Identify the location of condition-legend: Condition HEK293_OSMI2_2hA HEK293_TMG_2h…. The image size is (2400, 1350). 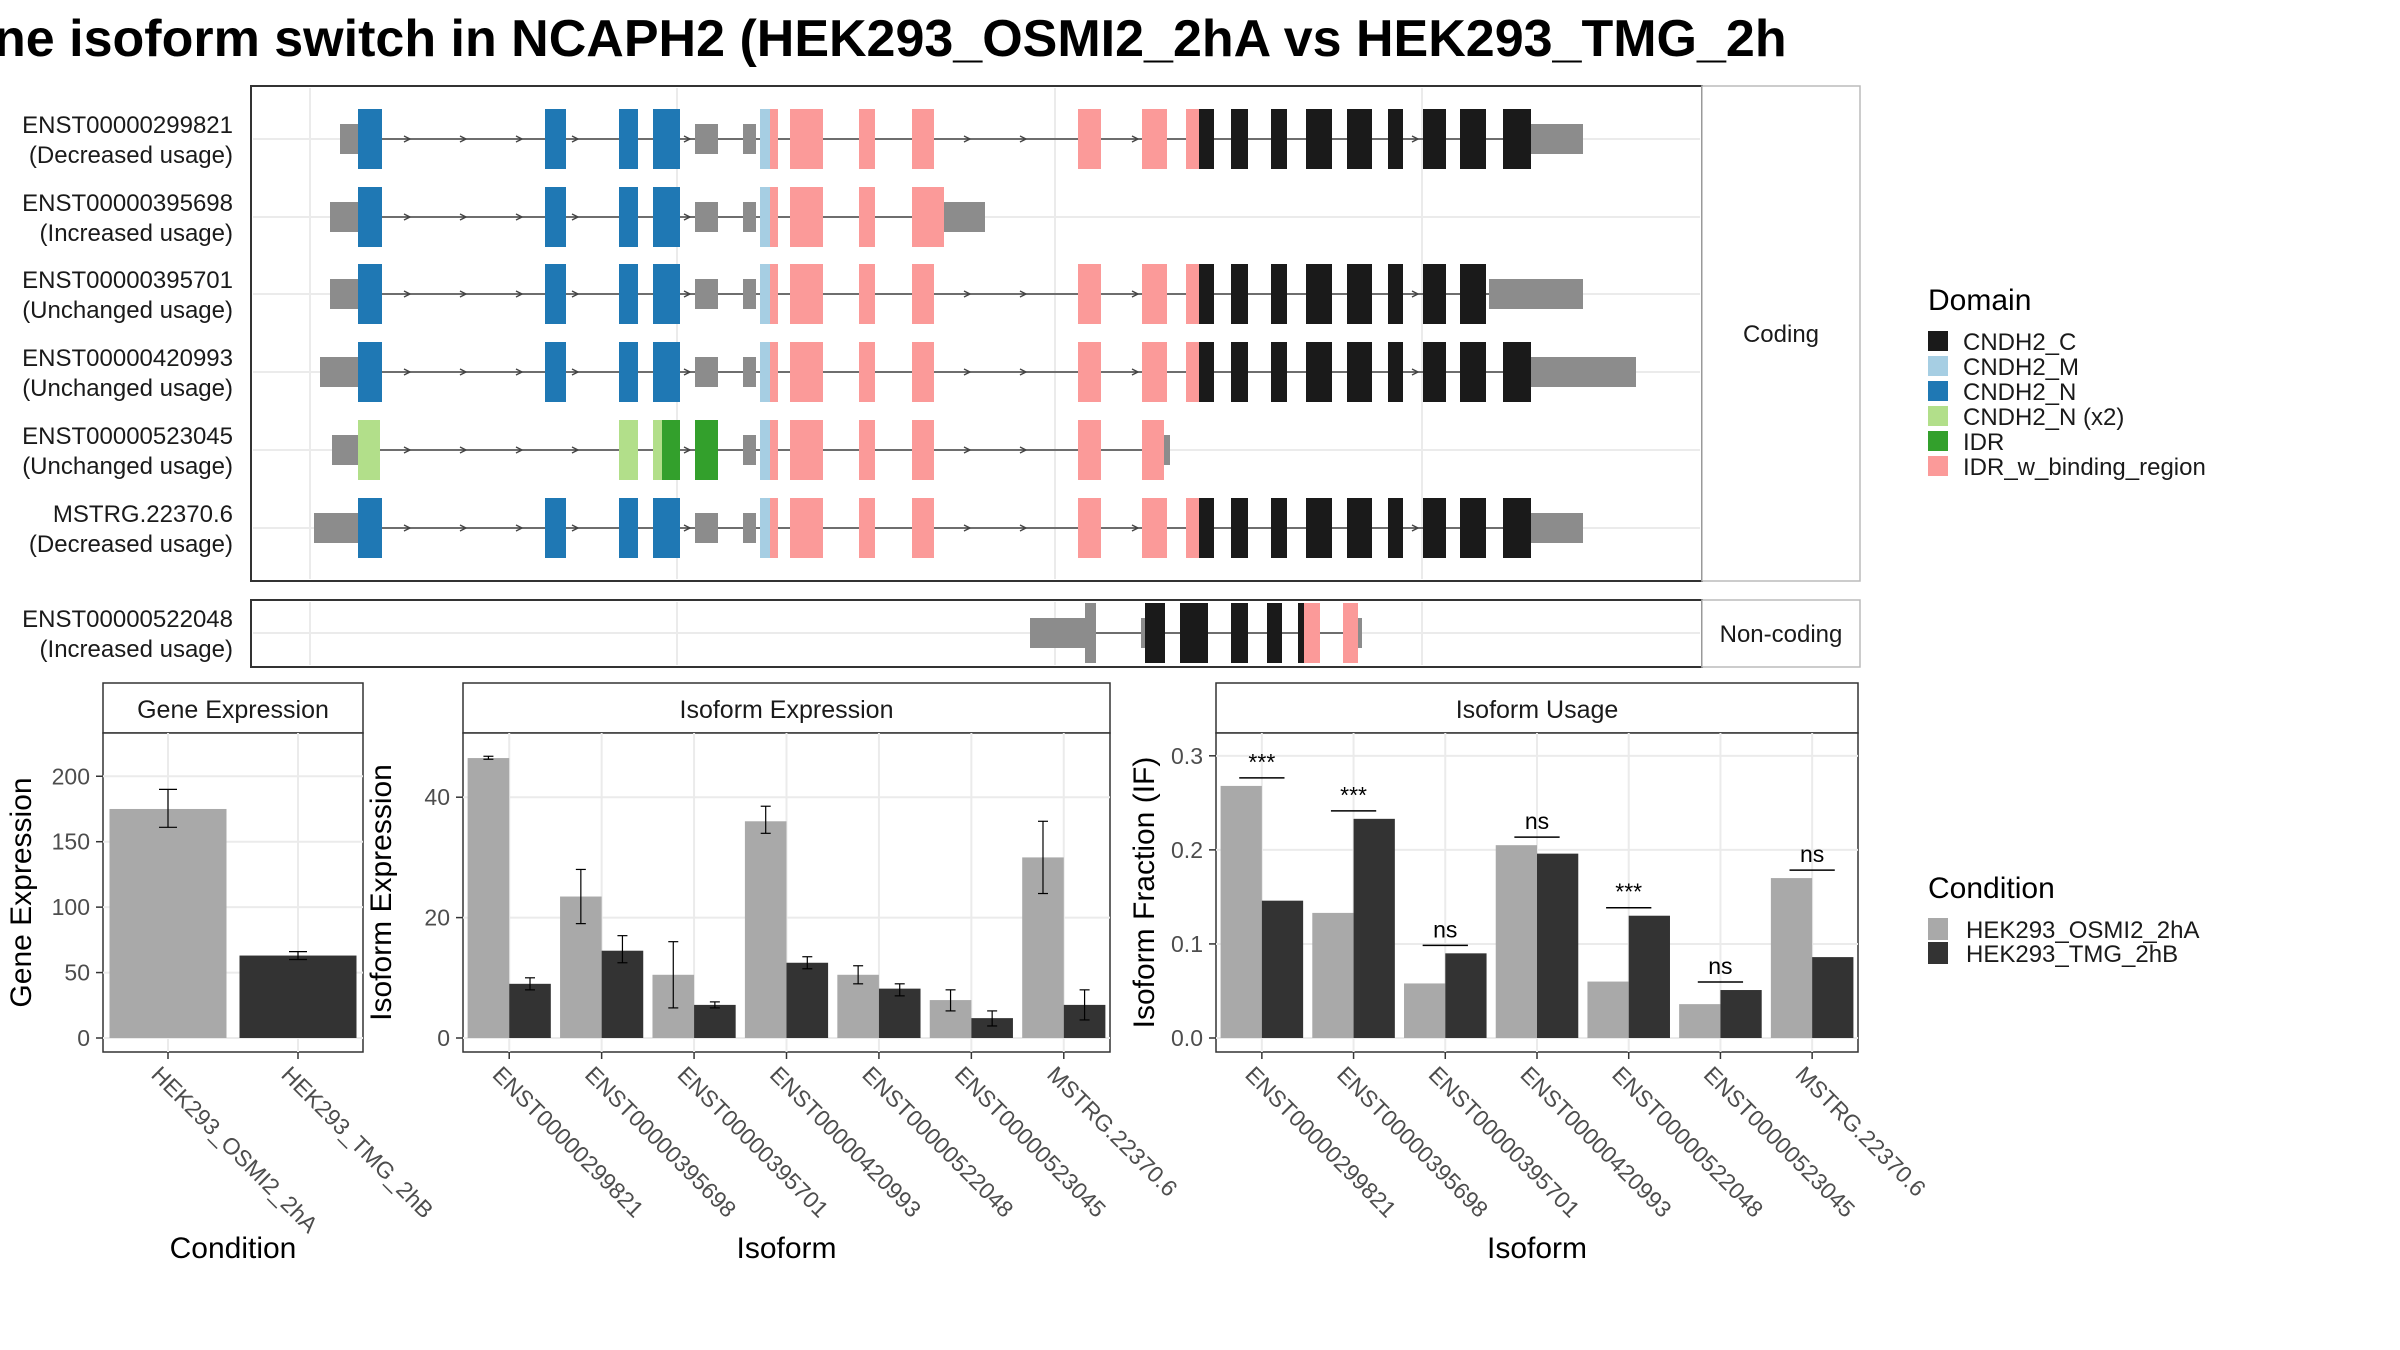
(2063, 920).